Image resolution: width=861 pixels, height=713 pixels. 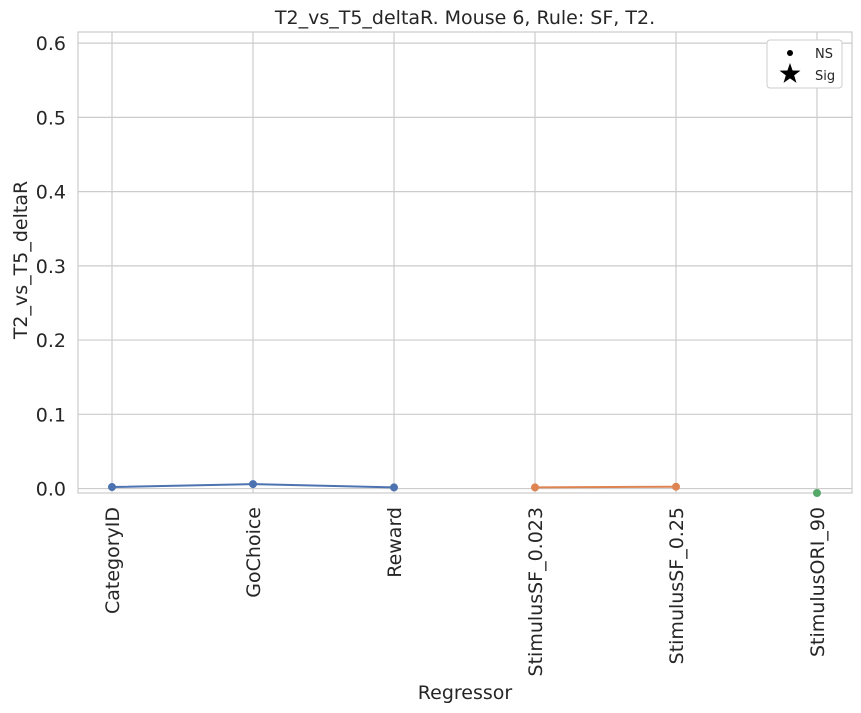 I want to click on legend-sig-star-icon, so click(x=790, y=73).